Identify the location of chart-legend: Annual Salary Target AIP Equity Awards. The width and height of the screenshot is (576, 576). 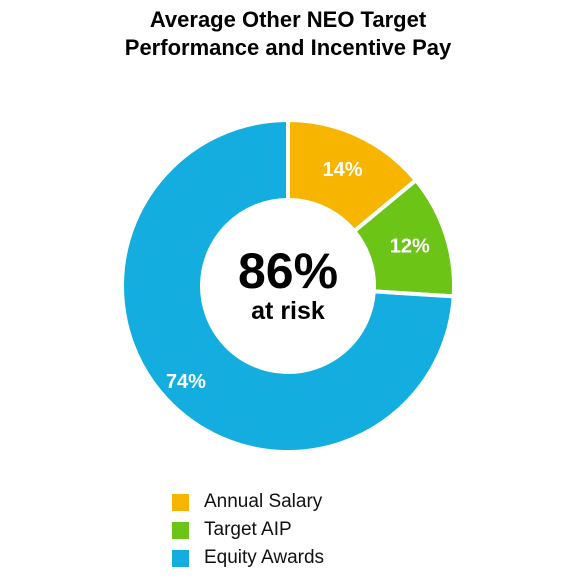
(248, 531).